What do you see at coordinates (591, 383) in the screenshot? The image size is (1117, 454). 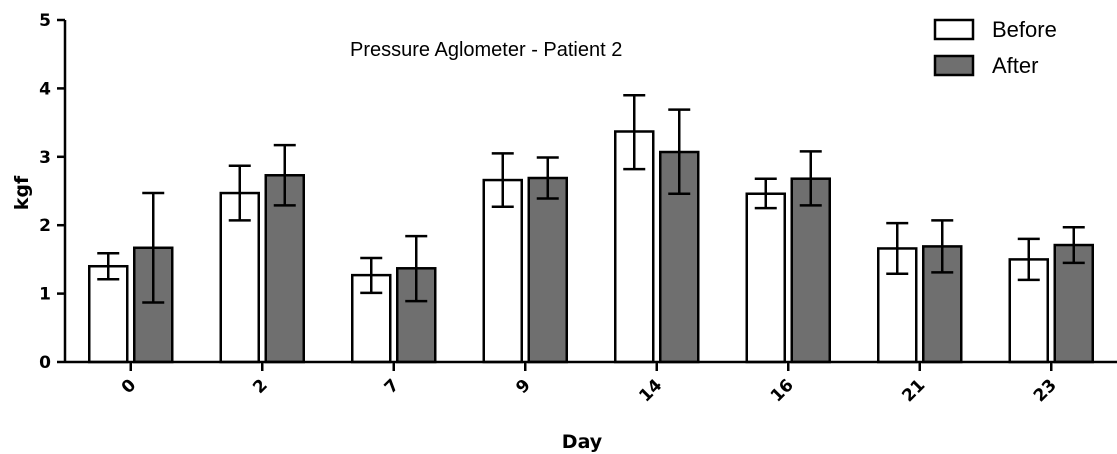 I see `x-axis: 0 2 7 9 14 16 21 23` at bounding box center [591, 383].